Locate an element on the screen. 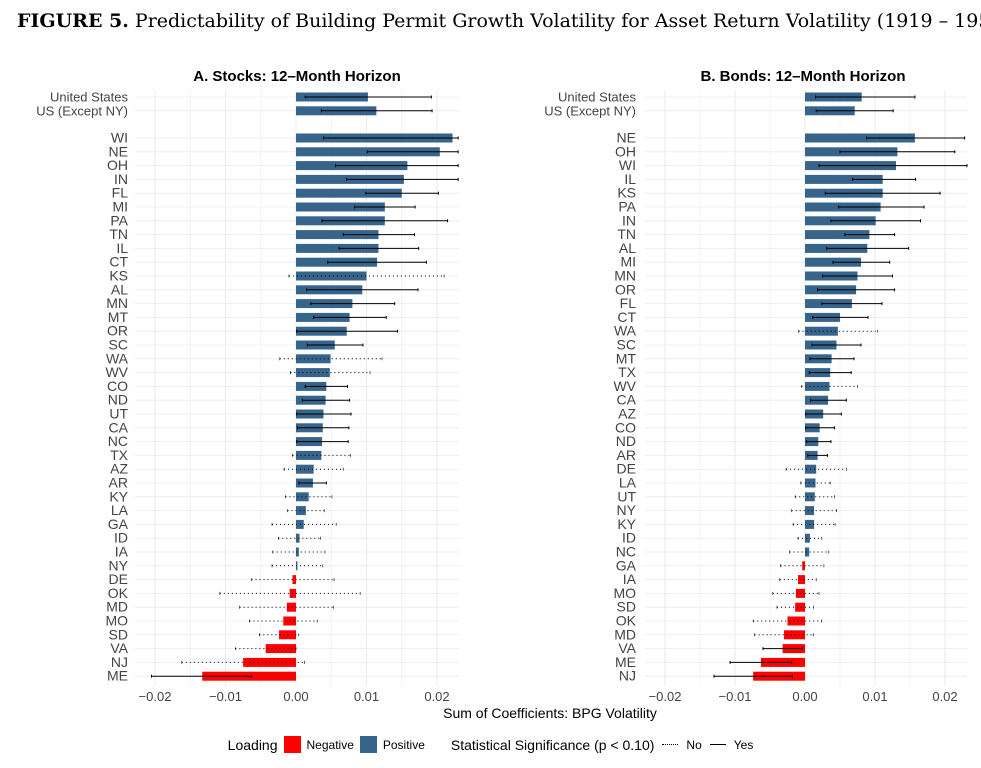 The width and height of the screenshot is (981, 768). bonds-bar-ut is located at coordinates (810, 497).